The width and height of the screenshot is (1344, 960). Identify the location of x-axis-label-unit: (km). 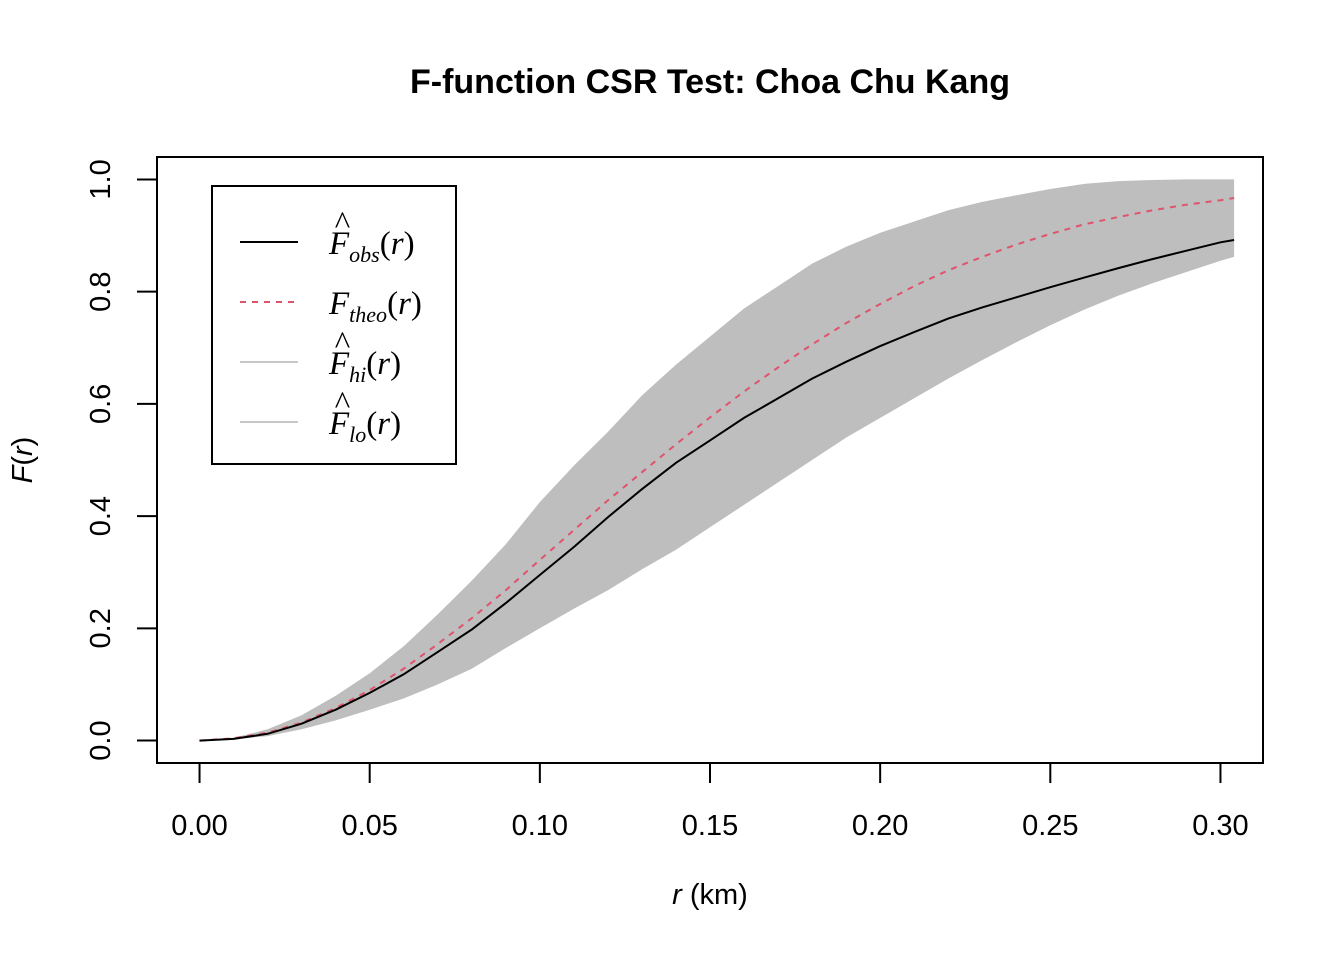
(715, 895).